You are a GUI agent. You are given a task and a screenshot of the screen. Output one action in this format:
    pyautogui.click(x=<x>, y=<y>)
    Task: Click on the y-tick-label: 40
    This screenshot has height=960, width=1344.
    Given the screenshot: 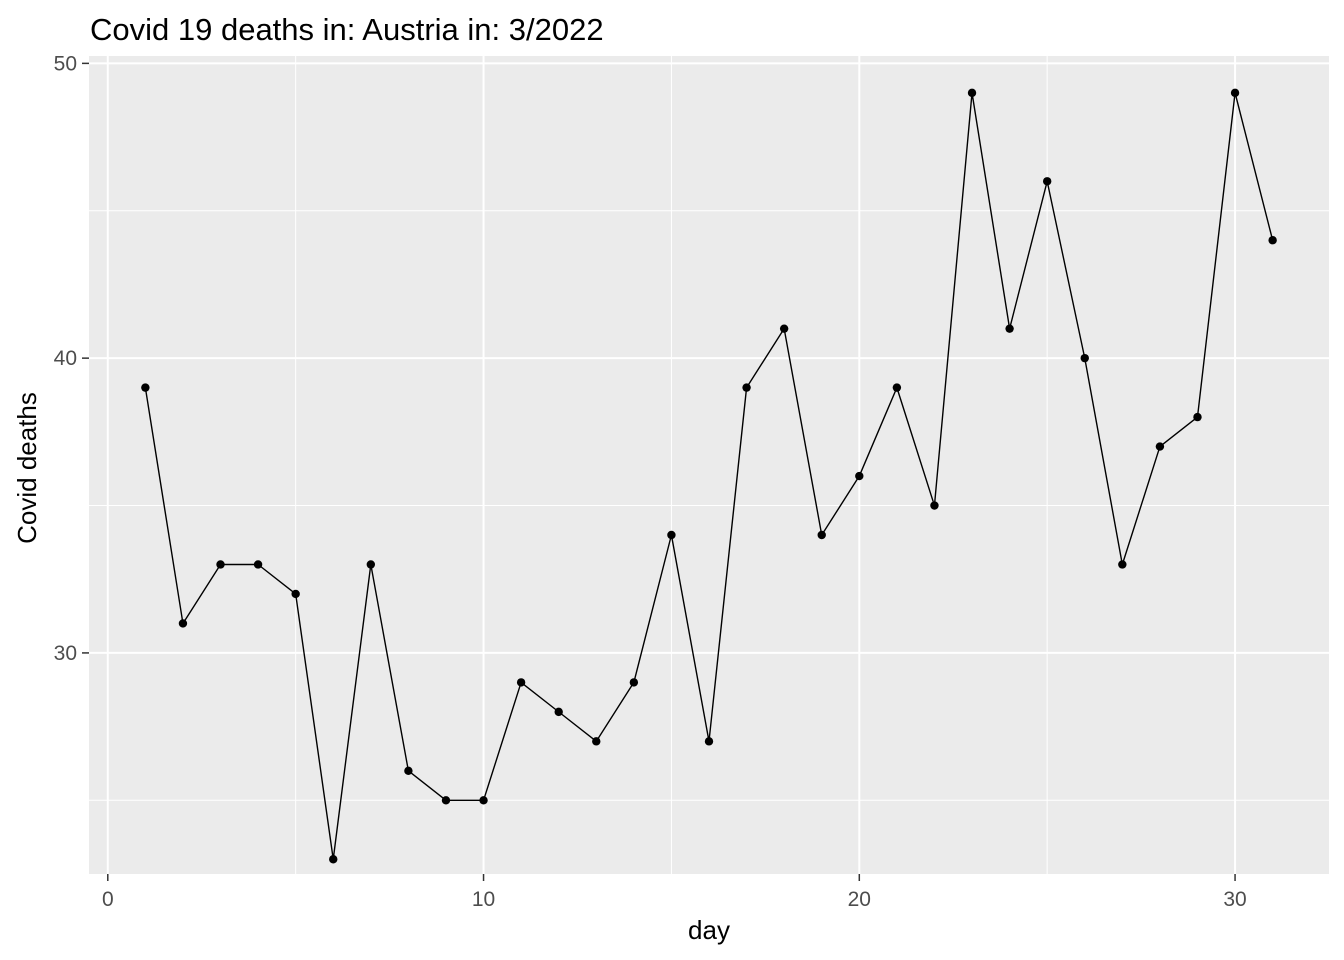 What is the action you would take?
    pyautogui.click(x=65, y=358)
    